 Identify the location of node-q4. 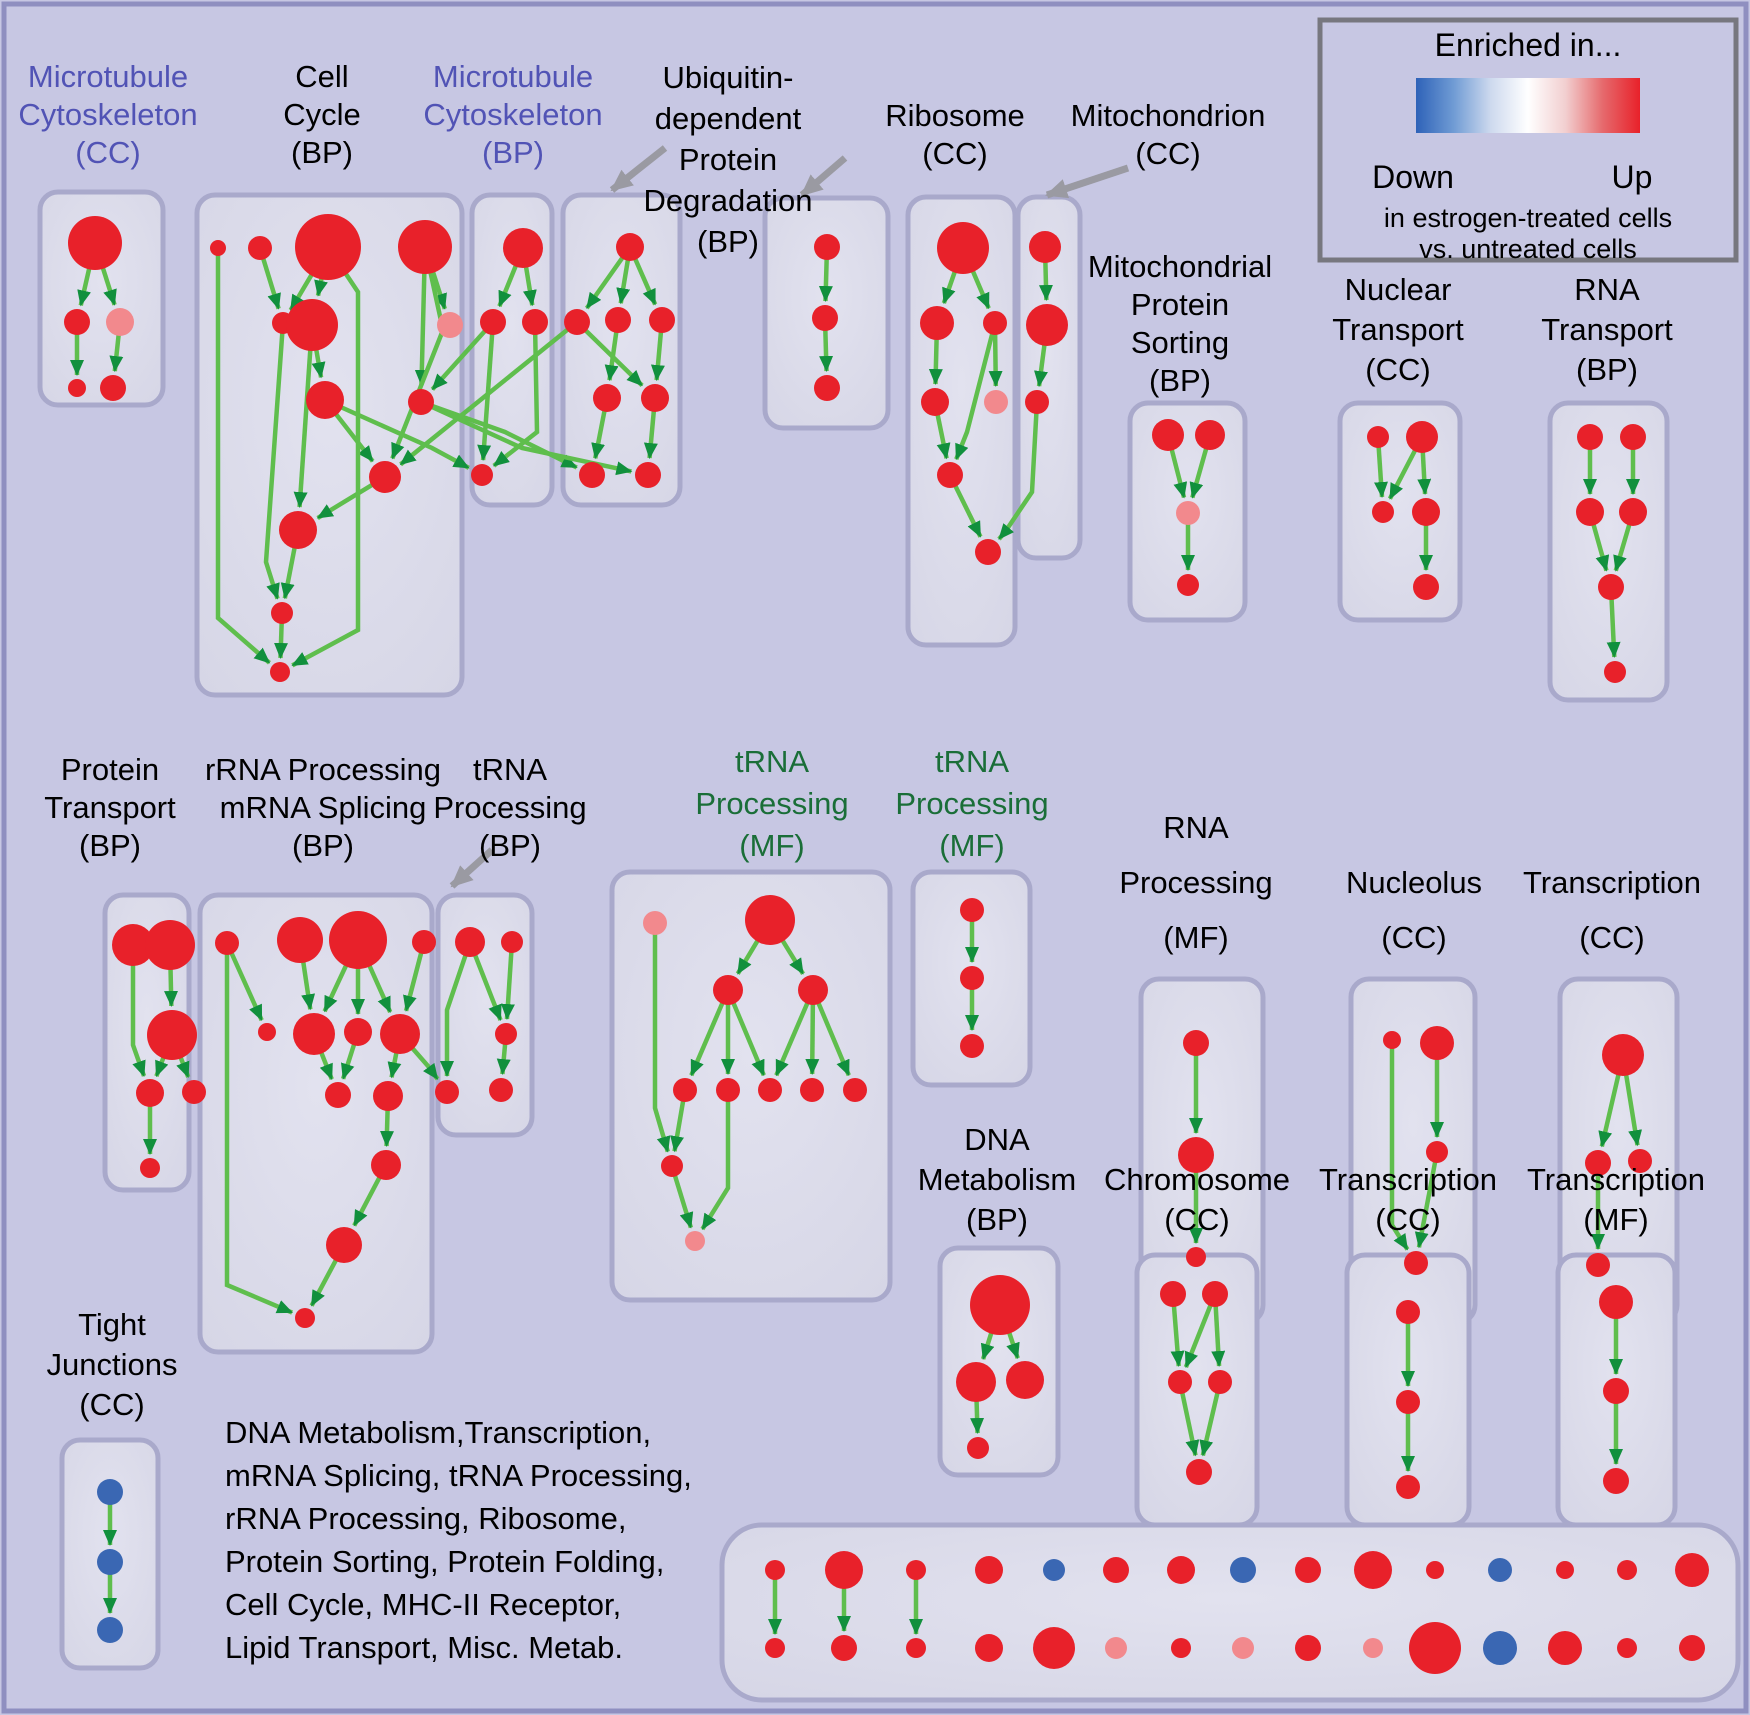
(424, 942).